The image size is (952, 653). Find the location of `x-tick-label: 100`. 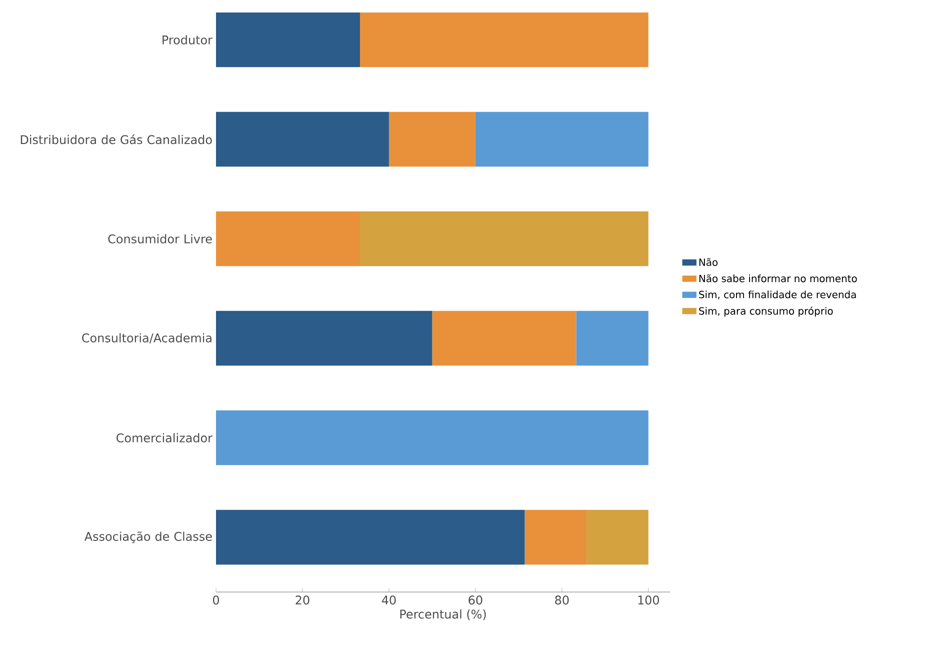

x-tick-label: 100 is located at coordinates (648, 600).